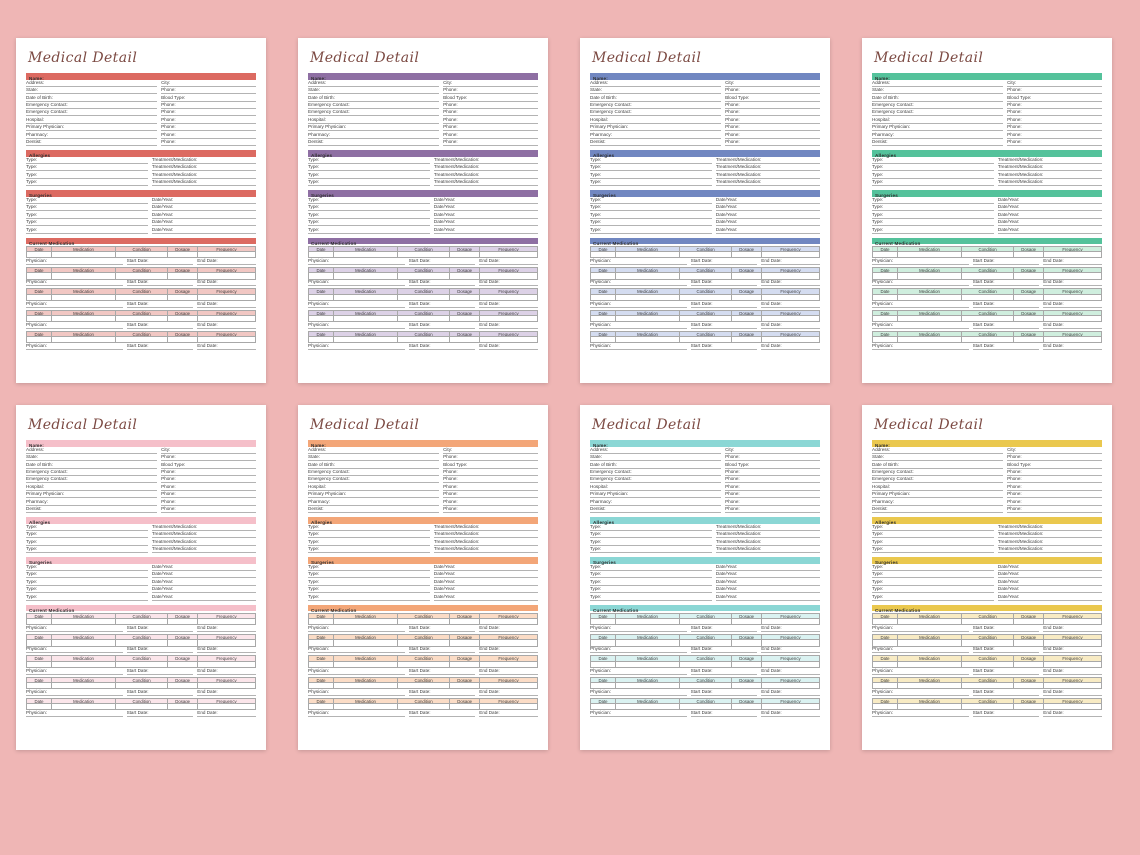 Image resolution: width=1140 pixels, height=855 pixels. I want to click on medication-section-bar: Current Medication, so click(987, 241).